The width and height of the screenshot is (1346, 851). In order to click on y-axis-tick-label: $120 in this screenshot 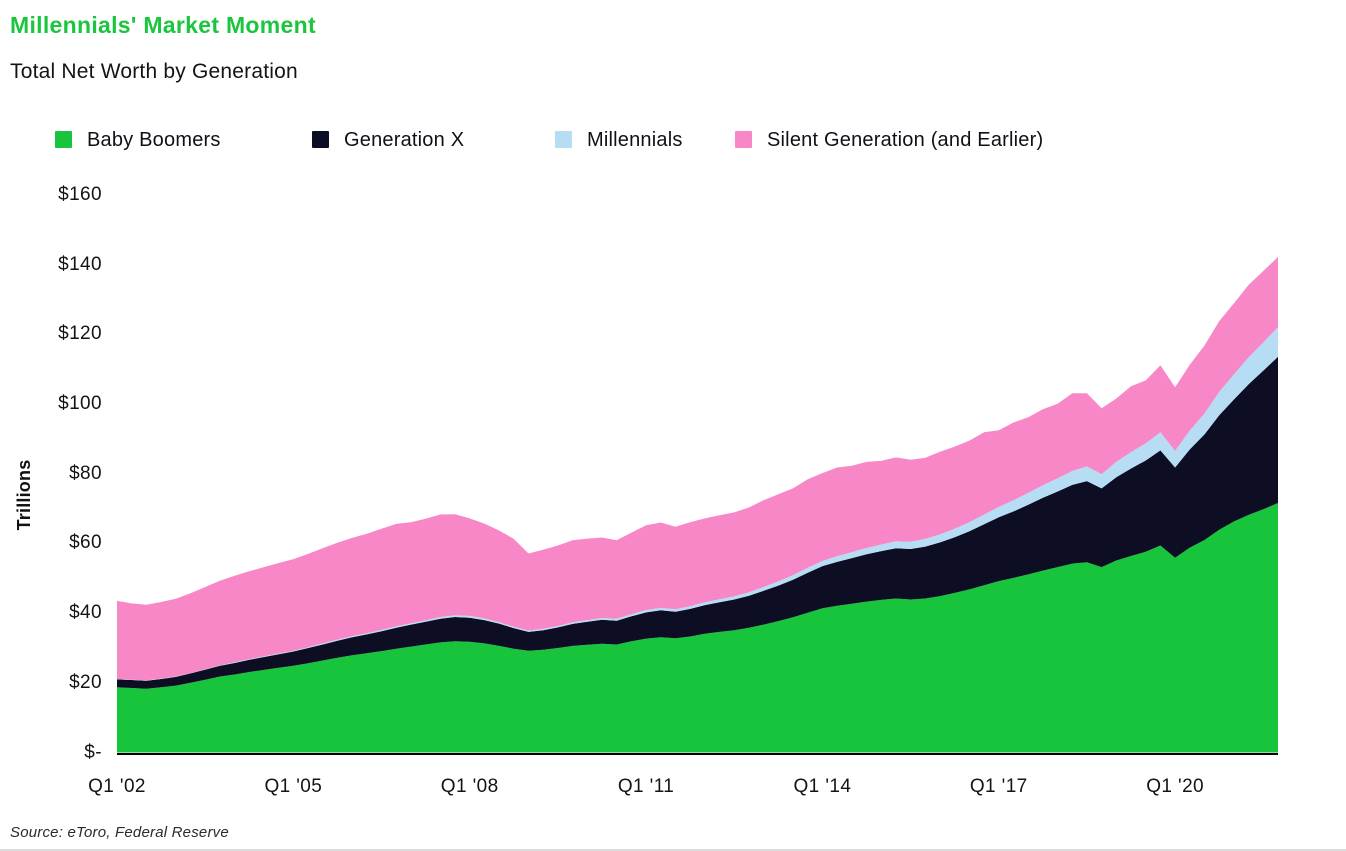, I will do `click(80, 334)`.